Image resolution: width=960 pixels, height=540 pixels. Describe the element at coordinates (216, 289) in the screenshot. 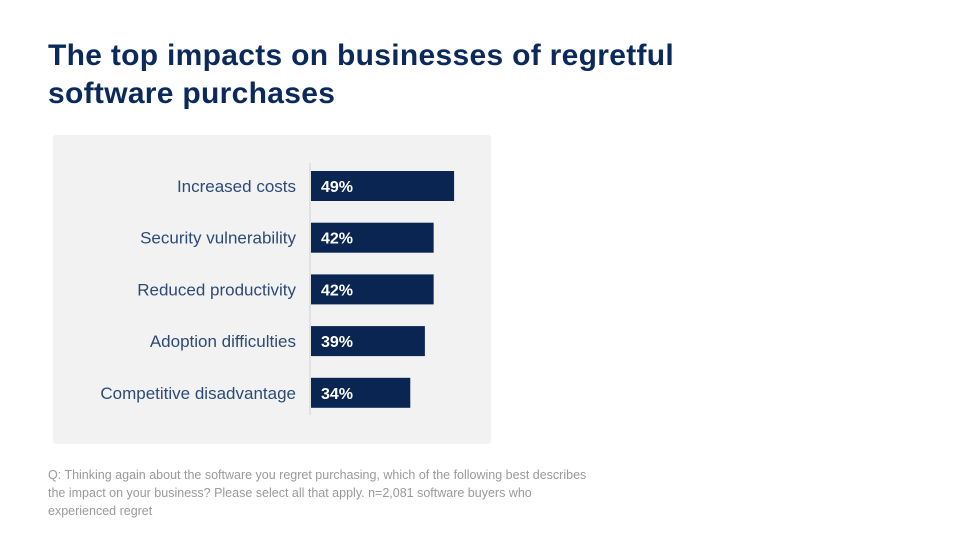

I see `category-label: Reduced productivity` at that location.